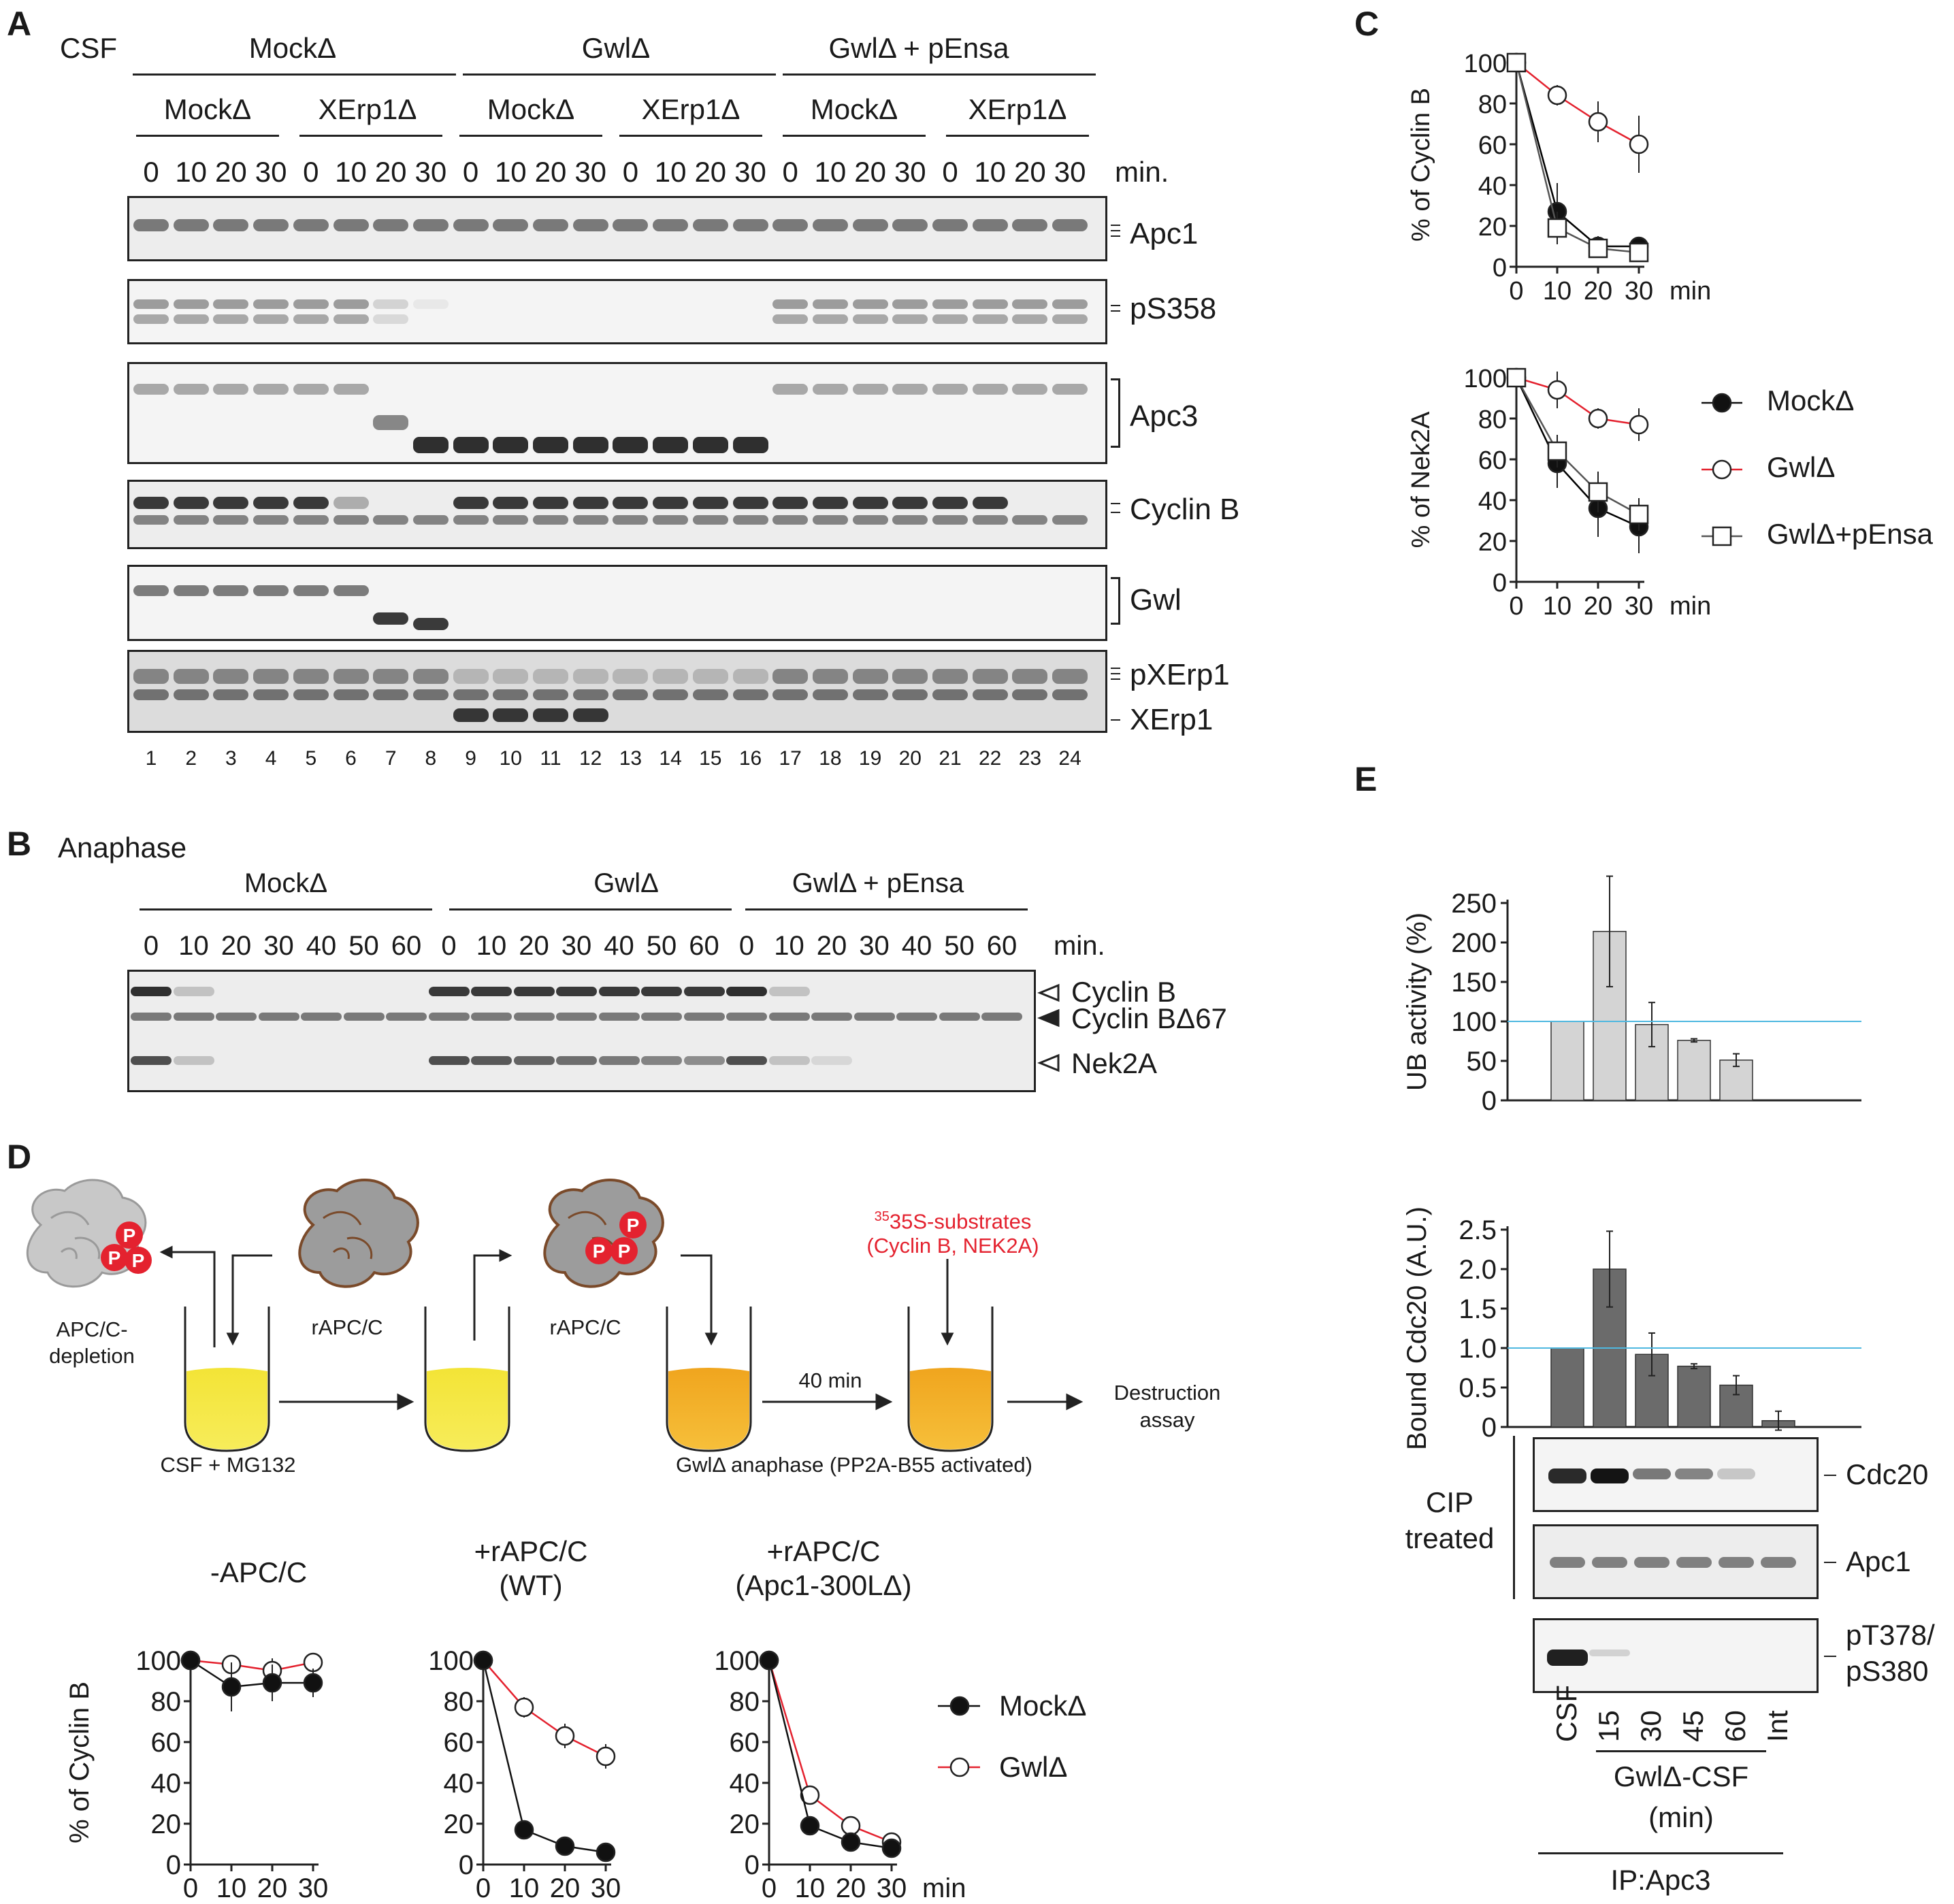  Describe the element at coordinates (88, 48) in the screenshot. I see `csf-label: CSF` at that location.